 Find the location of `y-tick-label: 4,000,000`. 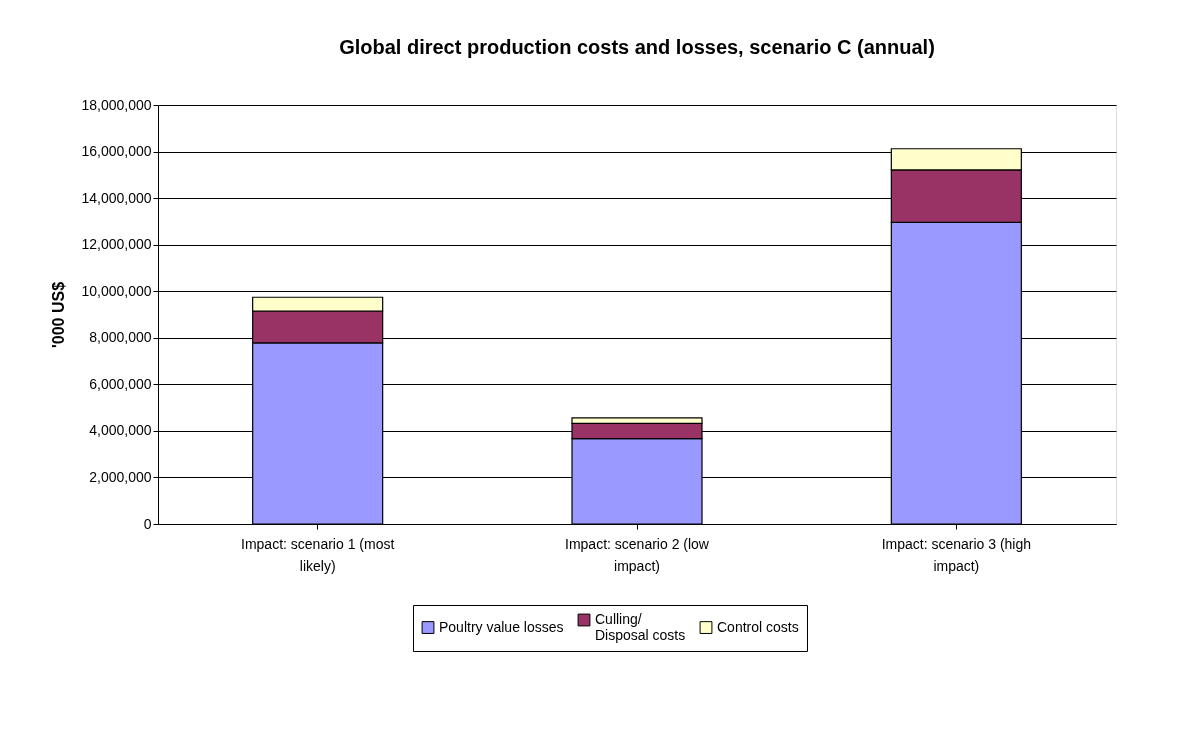

y-tick-label: 4,000,000 is located at coordinates (120, 430).